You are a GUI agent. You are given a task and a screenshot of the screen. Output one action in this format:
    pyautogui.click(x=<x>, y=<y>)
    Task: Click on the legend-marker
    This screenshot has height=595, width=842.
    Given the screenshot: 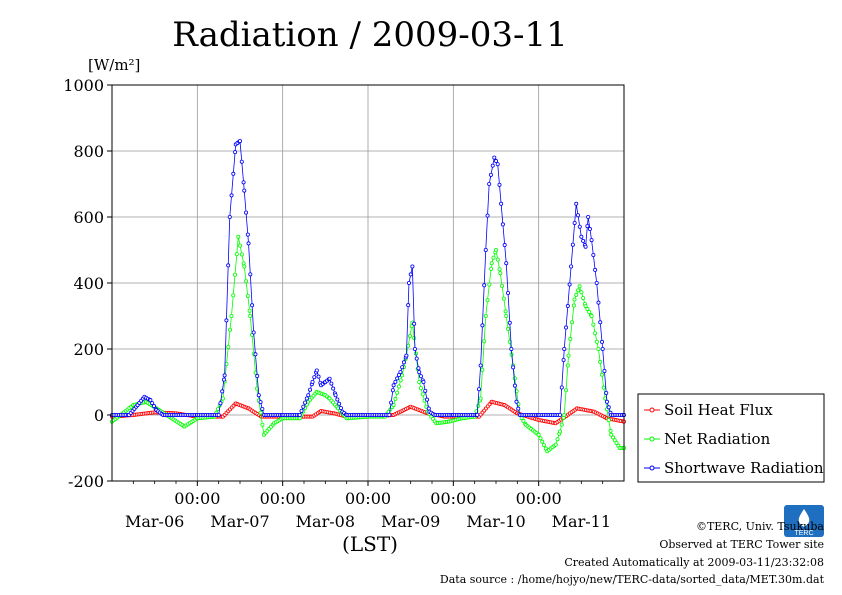 What is the action you would take?
    pyautogui.click(x=652, y=468)
    